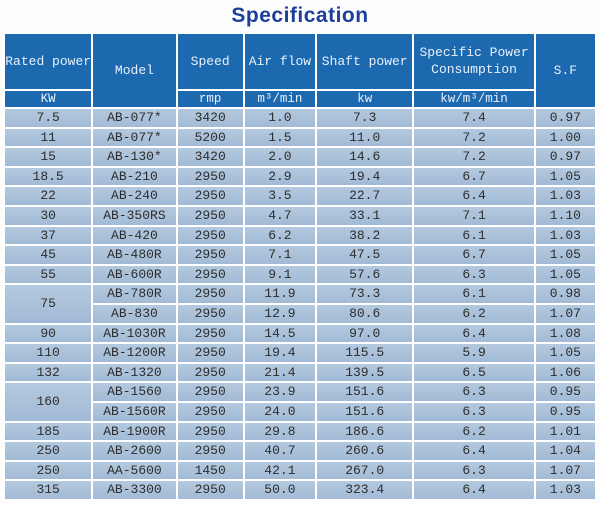 The width and height of the screenshot is (600, 506). What do you see at coordinates (134, 274) in the screenshot?
I see `cell-model: AB-600R` at bounding box center [134, 274].